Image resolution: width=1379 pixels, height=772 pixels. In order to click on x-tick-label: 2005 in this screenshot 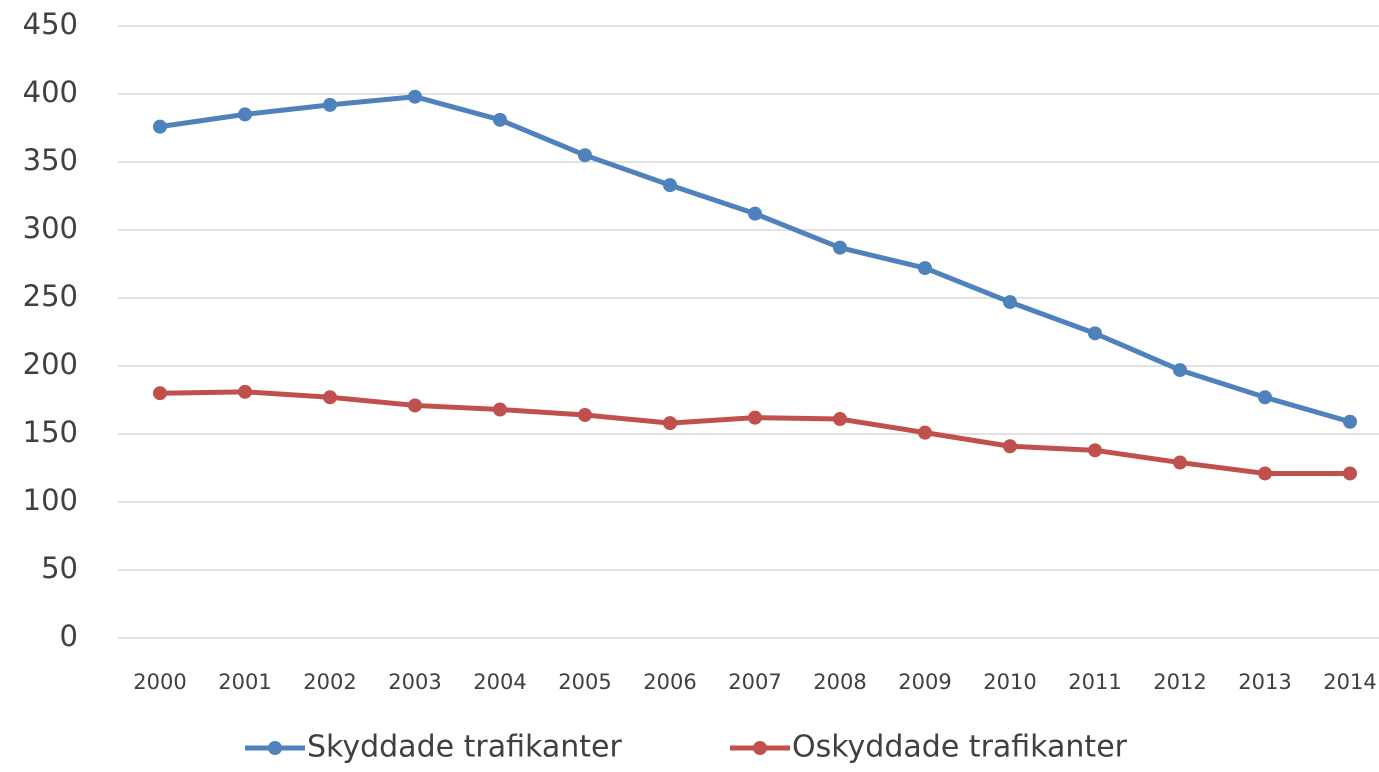, I will do `click(584, 682)`.